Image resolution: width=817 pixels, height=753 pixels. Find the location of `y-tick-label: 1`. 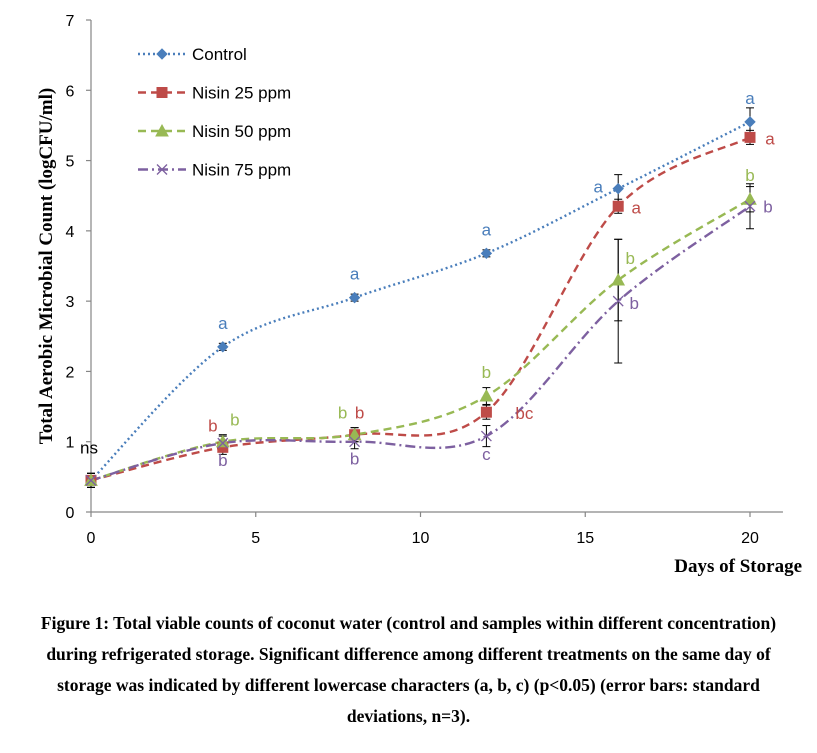

y-tick-label: 1 is located at coordinates (70, 443).